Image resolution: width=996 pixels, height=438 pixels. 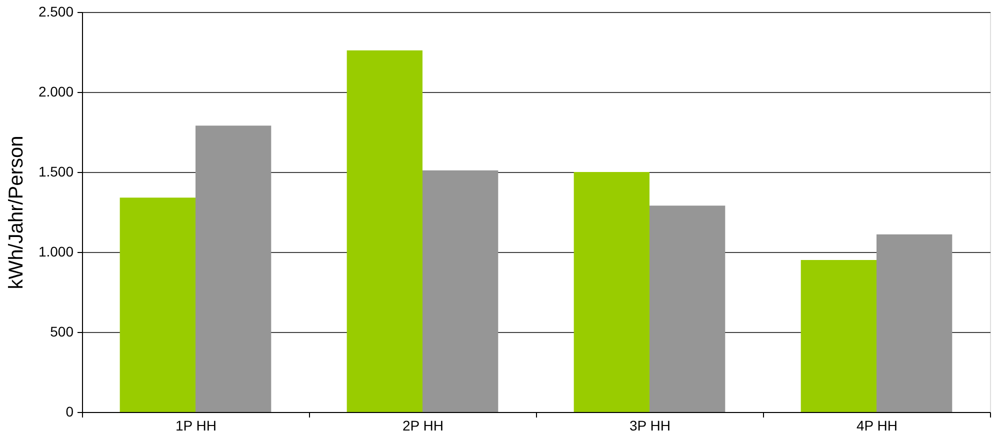 What do you see at coordinates (196, 426) in the screenshot?
I see `x-tick-label: 1P HH` at bounding box center [196, 426].